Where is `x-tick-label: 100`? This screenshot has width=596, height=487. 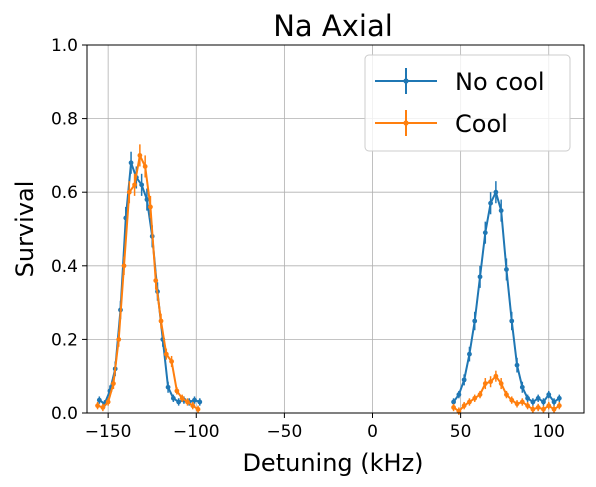
x-tick-label: 100 is located at coordinates (549, 432).